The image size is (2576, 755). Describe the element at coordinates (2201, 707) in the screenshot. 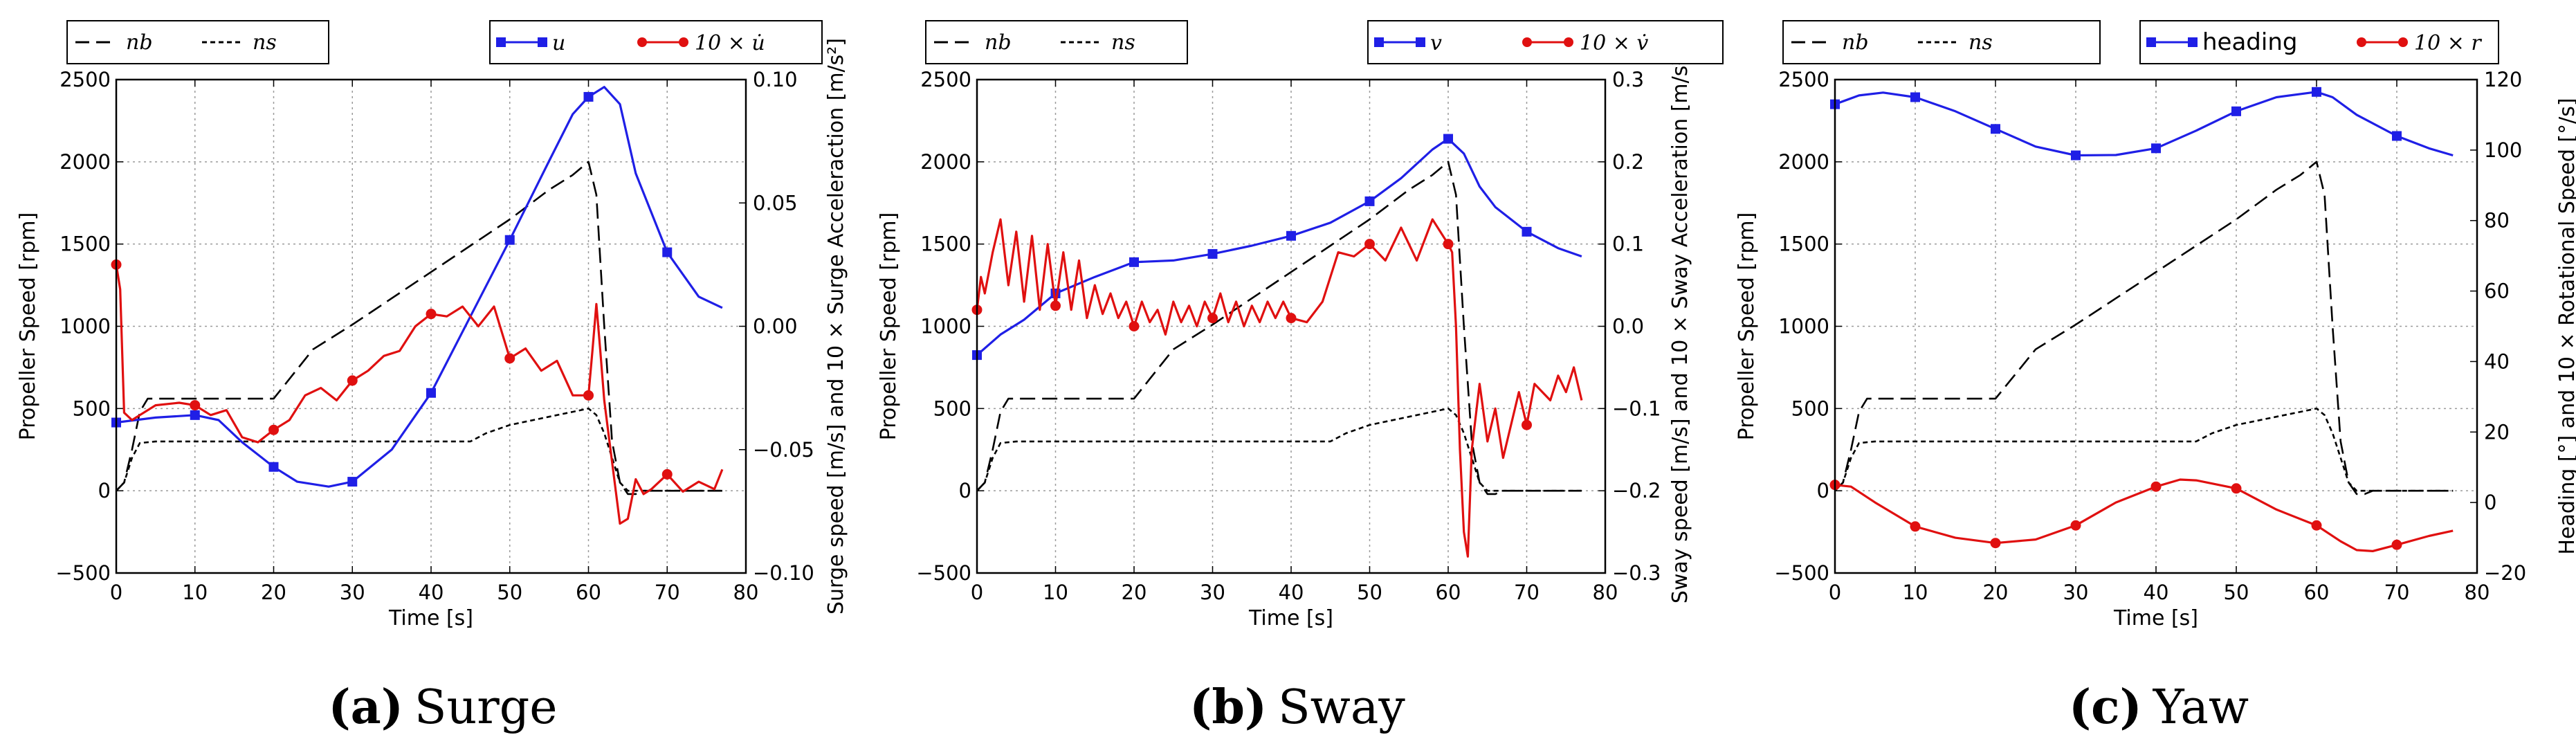

I see `caption-word: Yaw` at that location.